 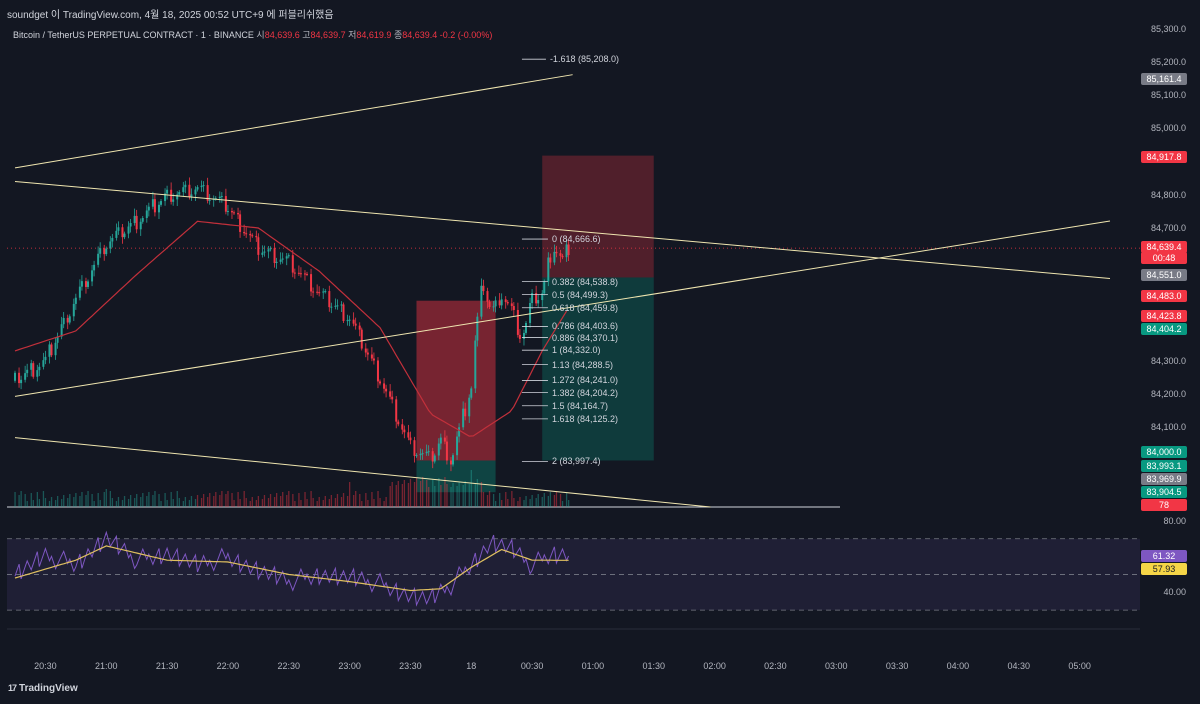 I want to click on price-badge: 84,404.2, so click(x=1164, y=329).